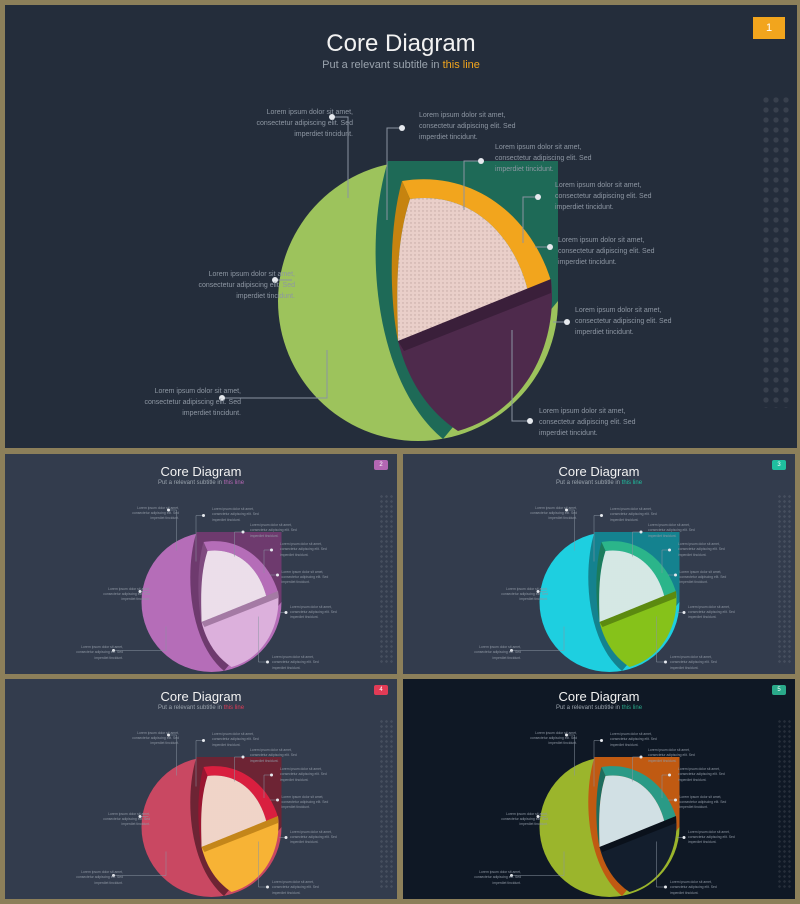  I want to click on decorative-dot-grid, so click(386, 579).